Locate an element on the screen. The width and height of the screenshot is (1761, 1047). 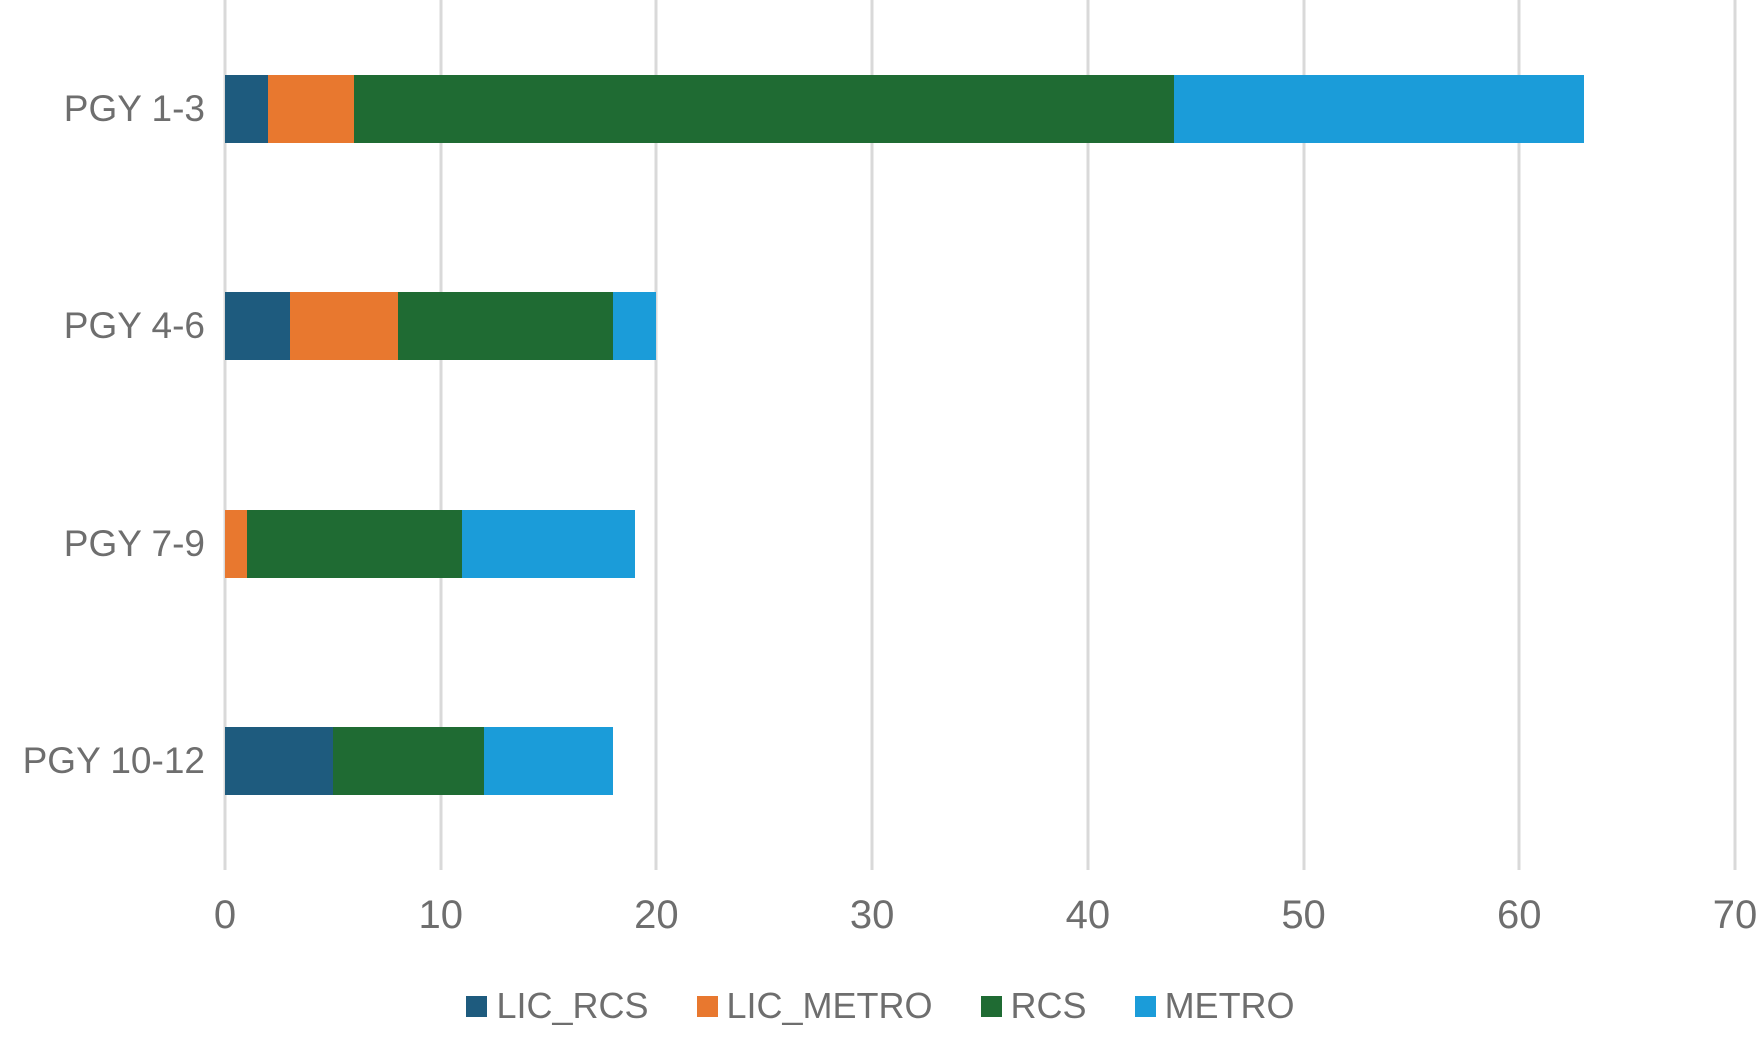
legend-label: RCS is located at coordinates (1048, 1005).